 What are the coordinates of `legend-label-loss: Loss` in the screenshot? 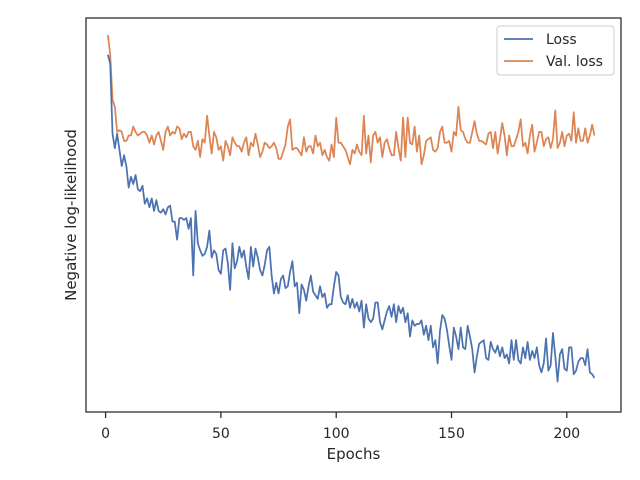 It's located at (561, 40).